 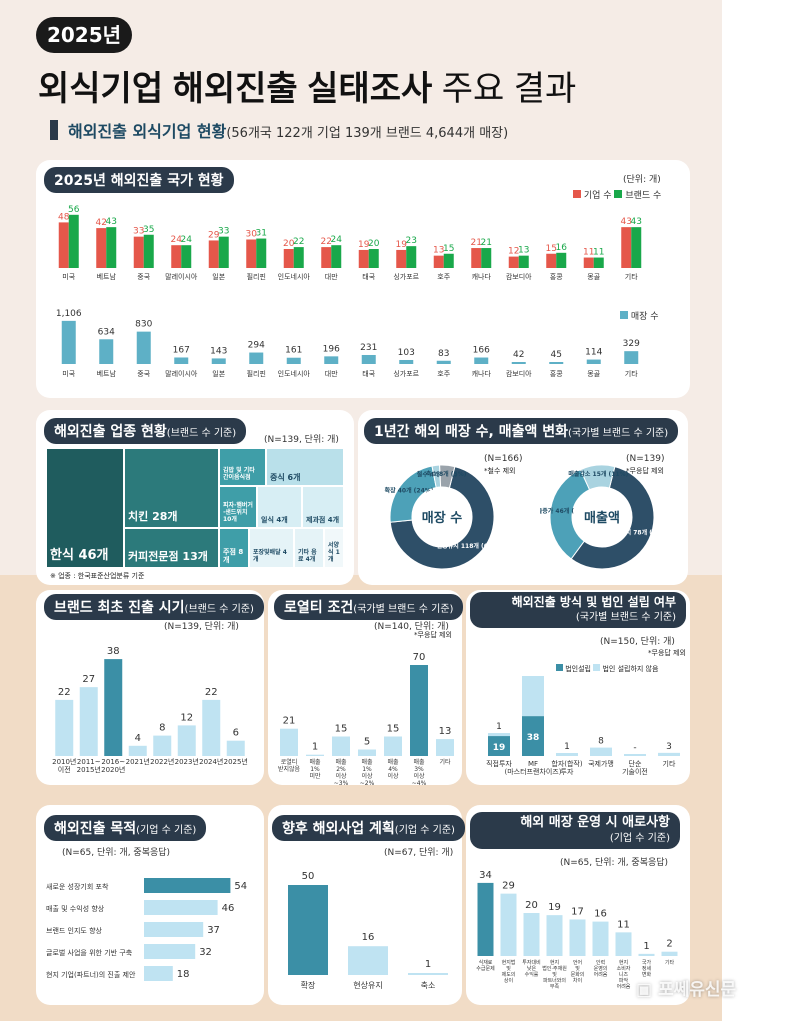 I want to click on country-value-label: 30, so click(x=252, y=235).